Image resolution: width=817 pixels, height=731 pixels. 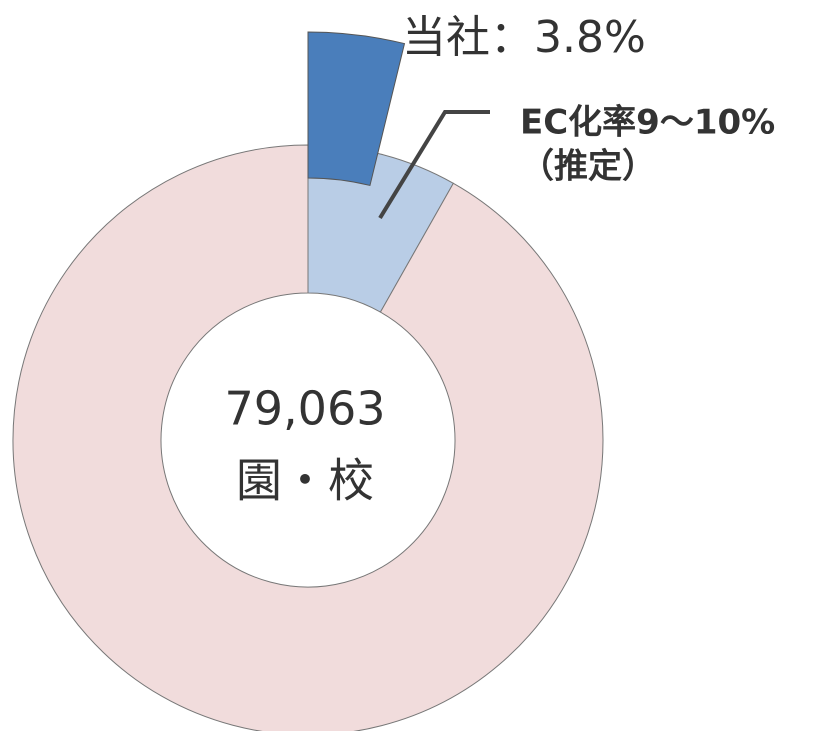 What do you see at coordinates (524, 37) in the screenshot?
I see `highlight-label: 当社：3.8%` at bounding box center [524, 37].